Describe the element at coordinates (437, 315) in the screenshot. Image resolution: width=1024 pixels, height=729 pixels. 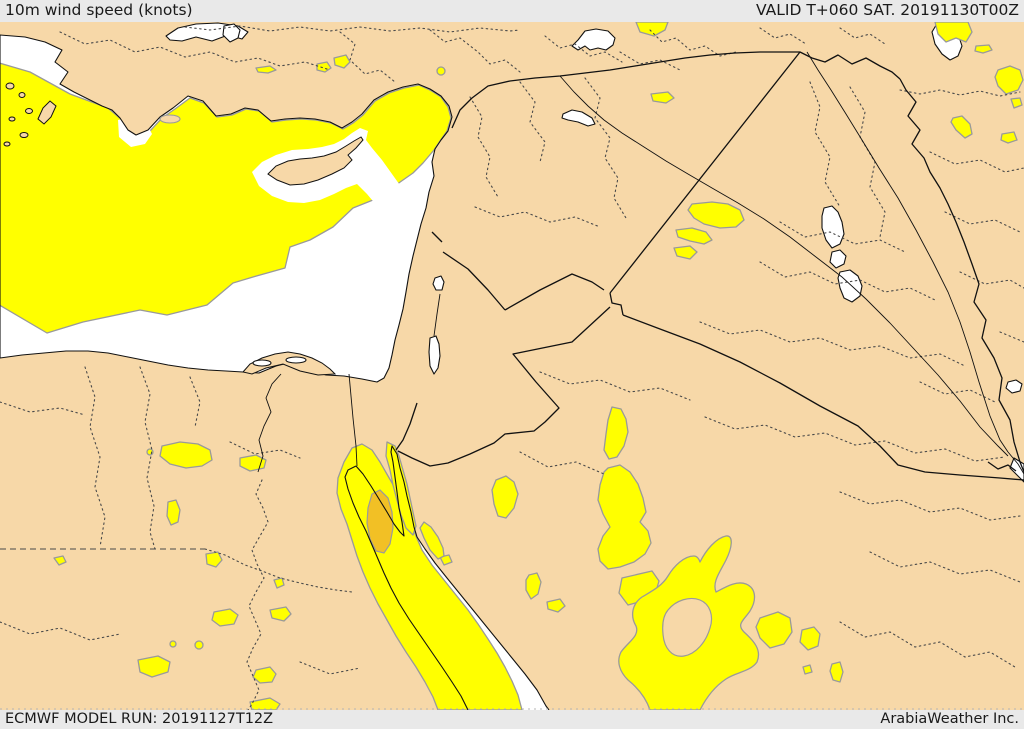
I see `jordan-river` at that location.